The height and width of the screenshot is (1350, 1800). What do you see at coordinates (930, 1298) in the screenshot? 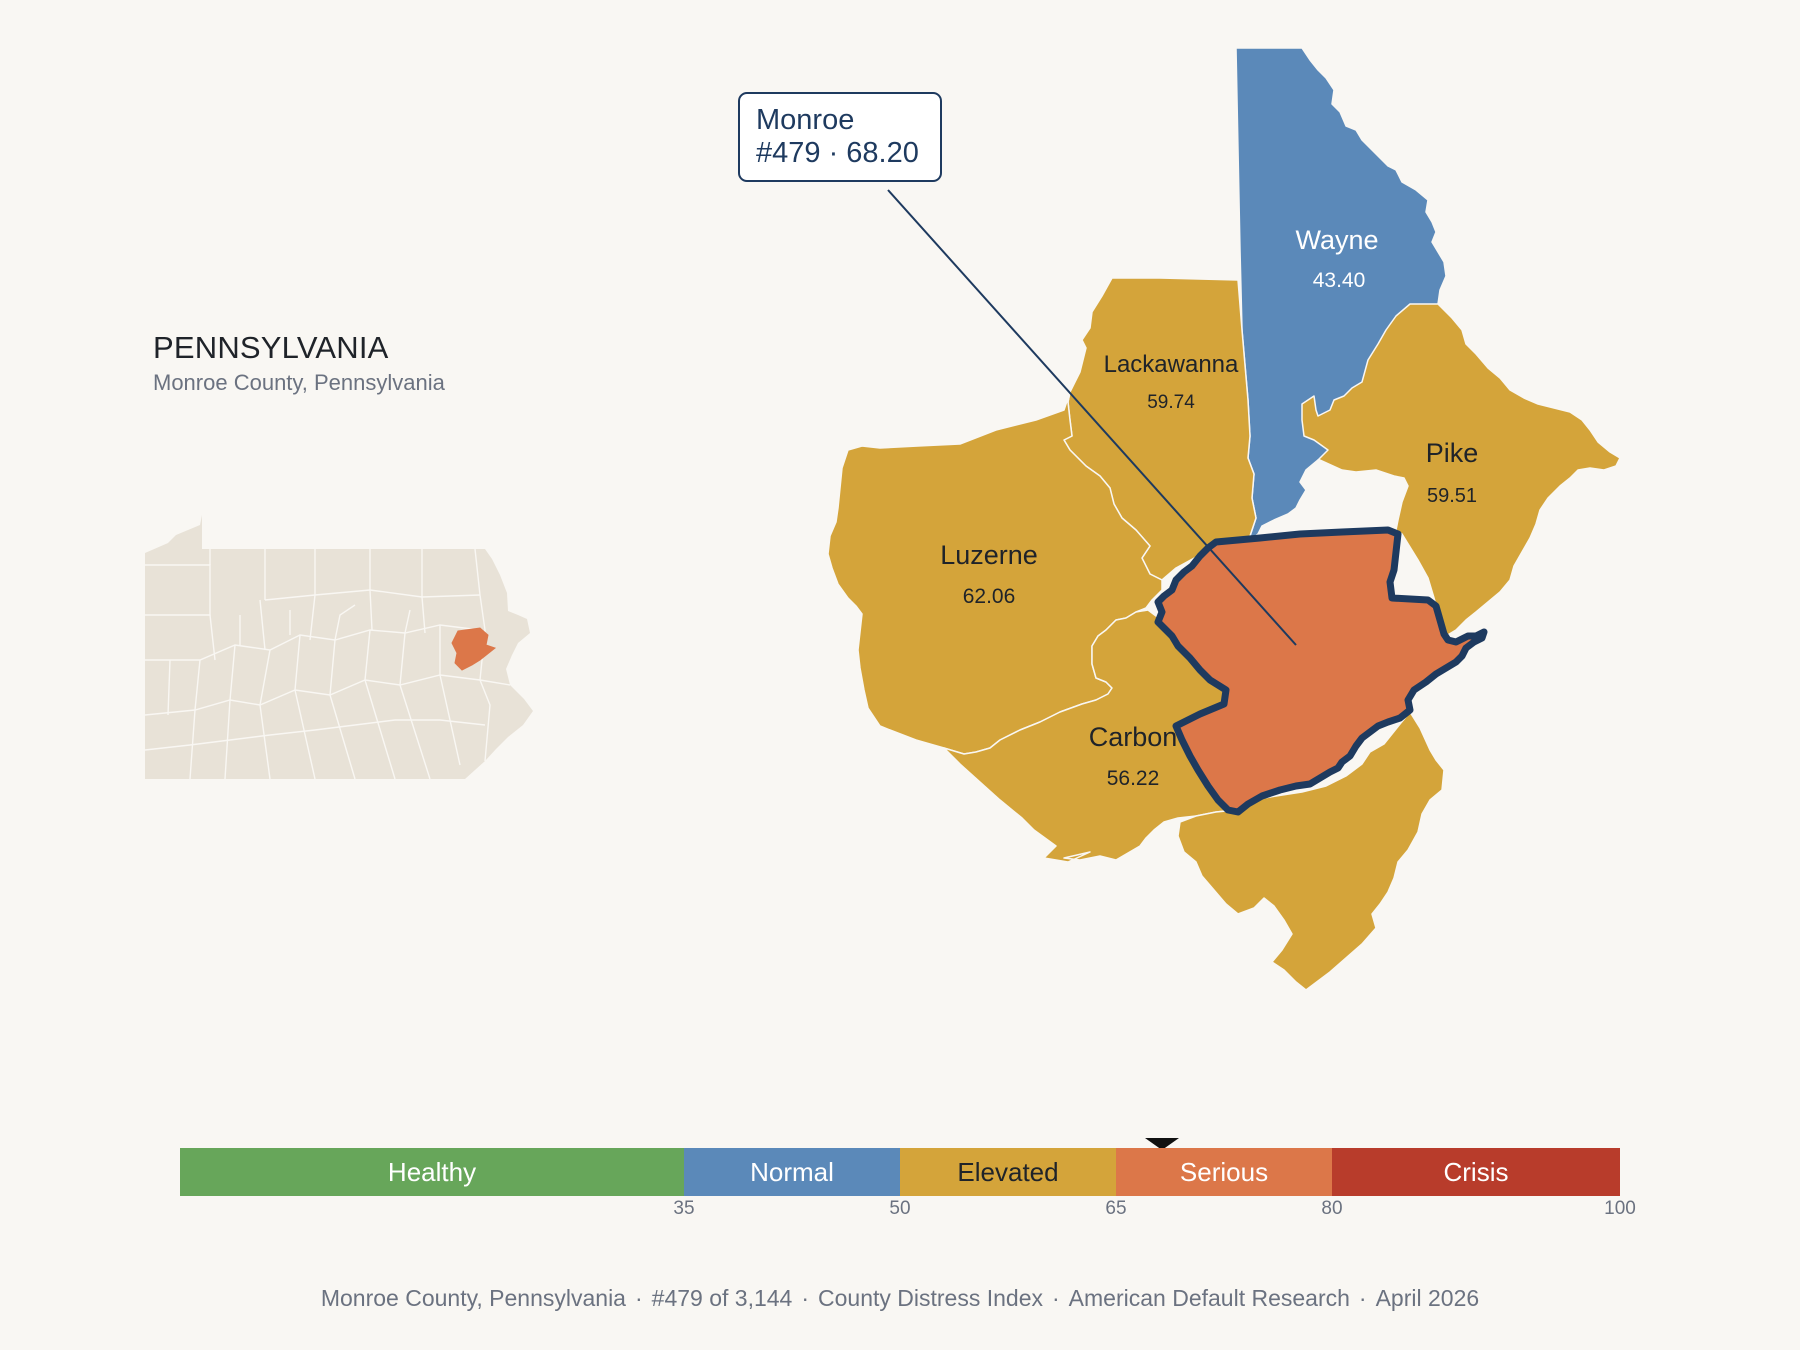
I see `footer-index: County Distress Index` at bounding box center [930, 1298].